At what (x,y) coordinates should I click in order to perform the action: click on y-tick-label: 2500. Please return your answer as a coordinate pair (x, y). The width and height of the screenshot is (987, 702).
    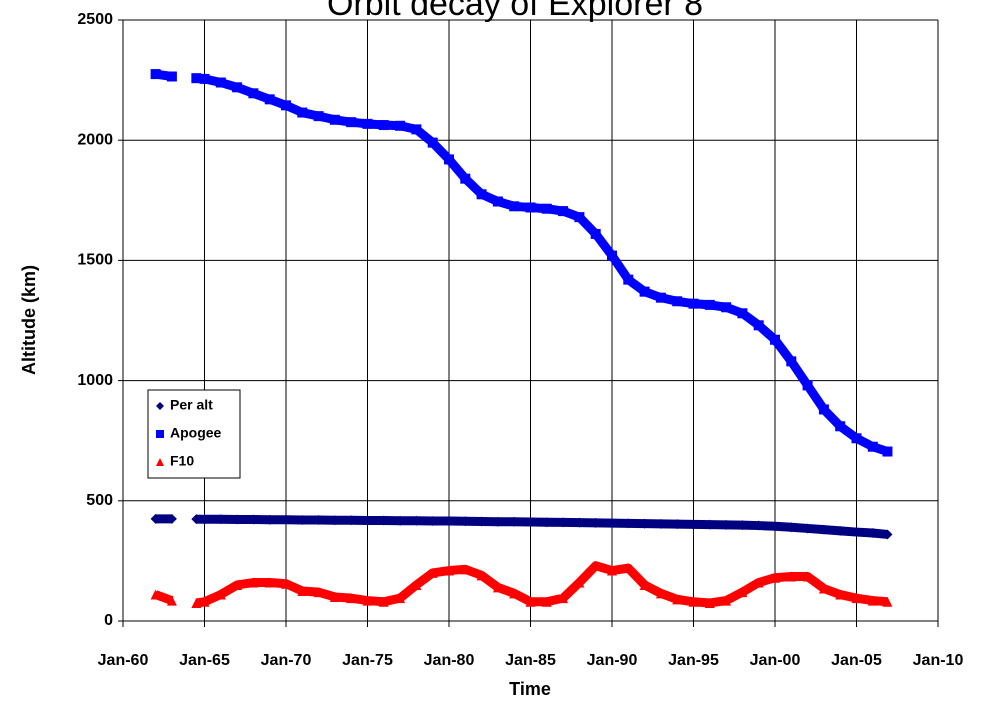
    Looking at the image, I should click on (95, 19).